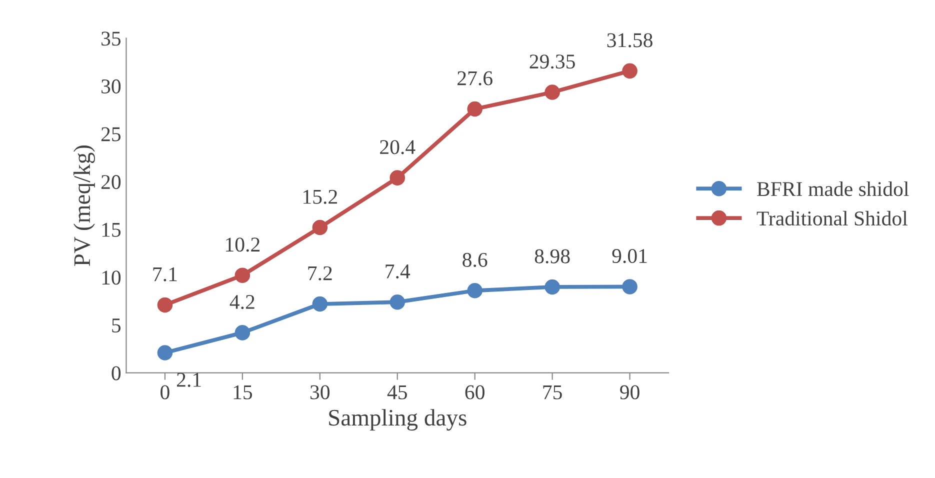 The width and height of the screenshot is (935, 478). What do you see at coordinates (552, 256) in the screenshot?
I see `data-label: 8.98` at bounding box center [552, 256].